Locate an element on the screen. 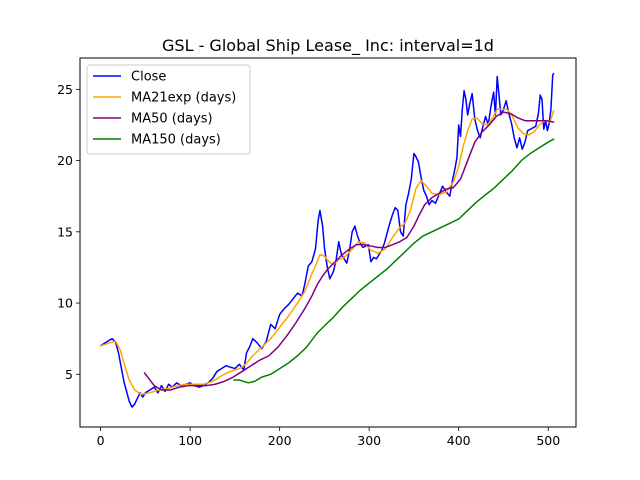 This screenshot has height=480, width=640. y-tick-label: 10 is located at coordinates (65, 303).